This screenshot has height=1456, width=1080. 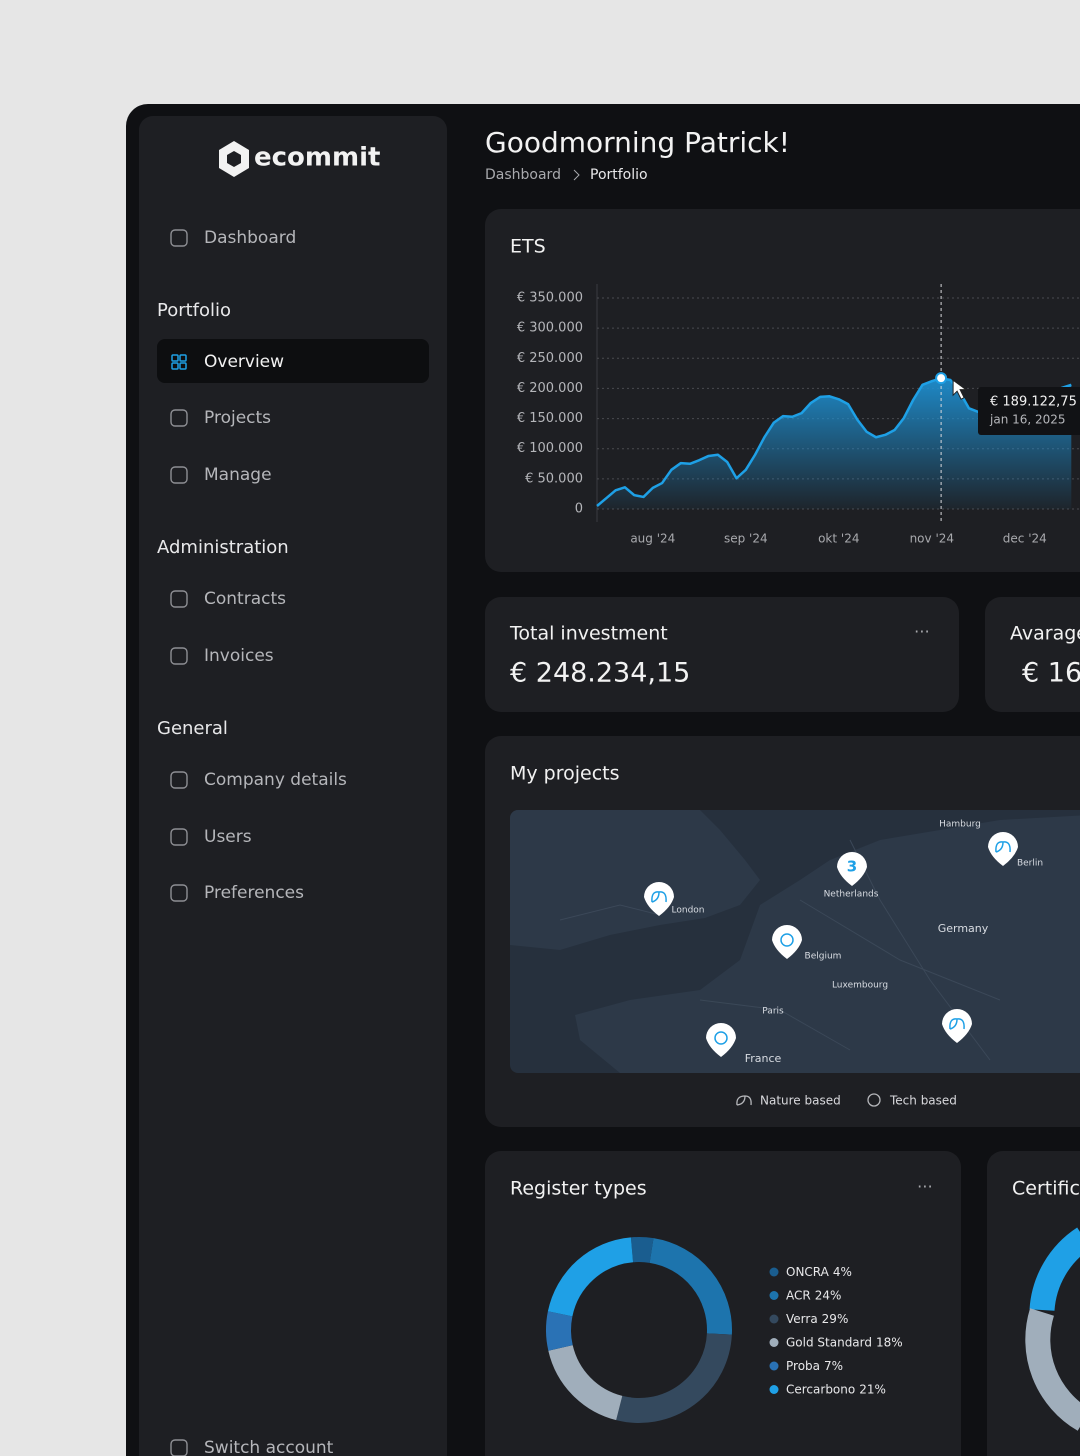 I want to click on nav-item: Manage, so click(x=238, y=475).